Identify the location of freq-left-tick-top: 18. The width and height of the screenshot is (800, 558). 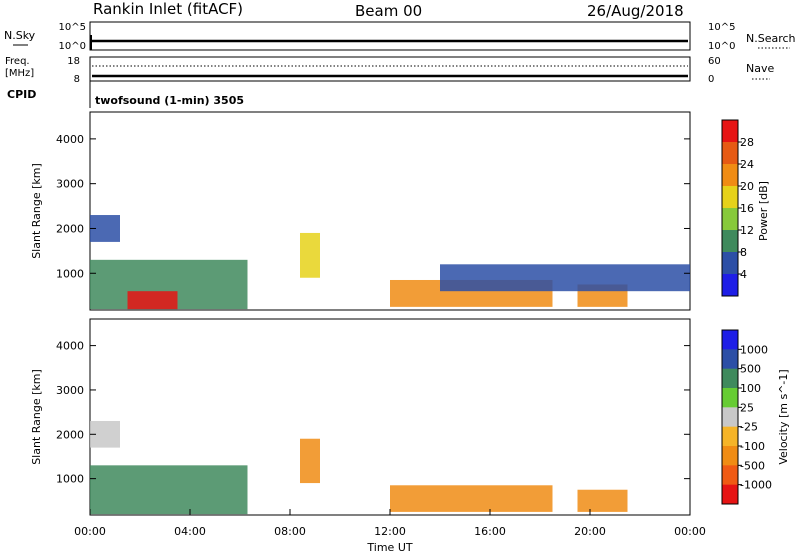
(73, 61).